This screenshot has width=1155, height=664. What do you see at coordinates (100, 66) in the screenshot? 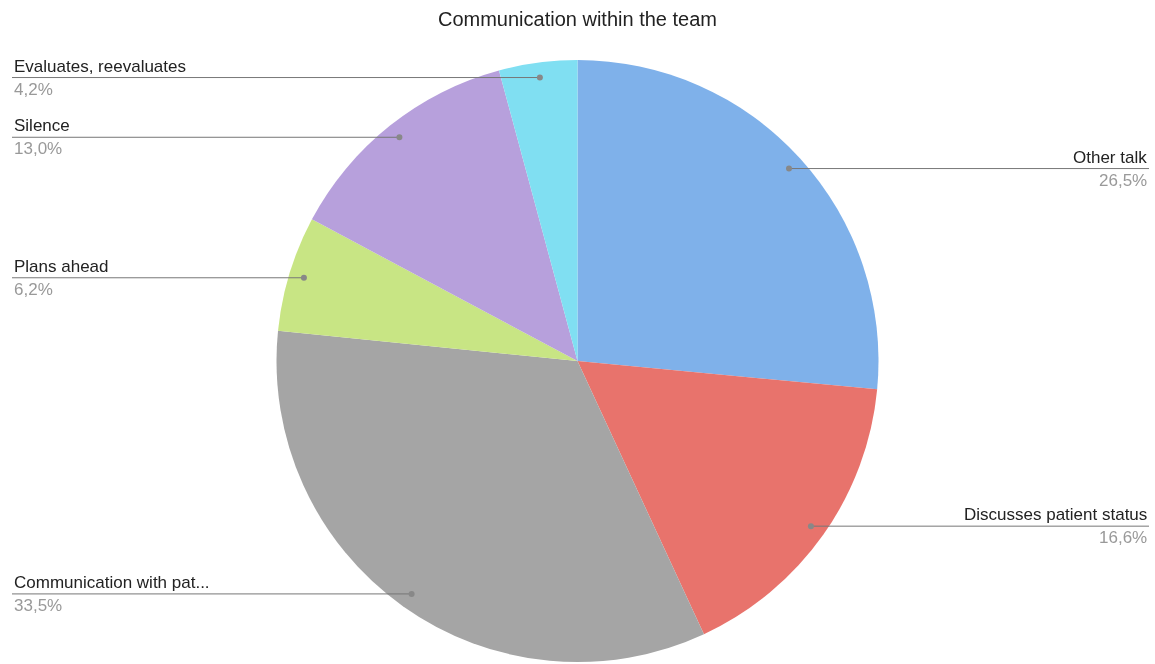
I see `slice-label: Evaluates, reevaluates` at bounding box center [100, 66].